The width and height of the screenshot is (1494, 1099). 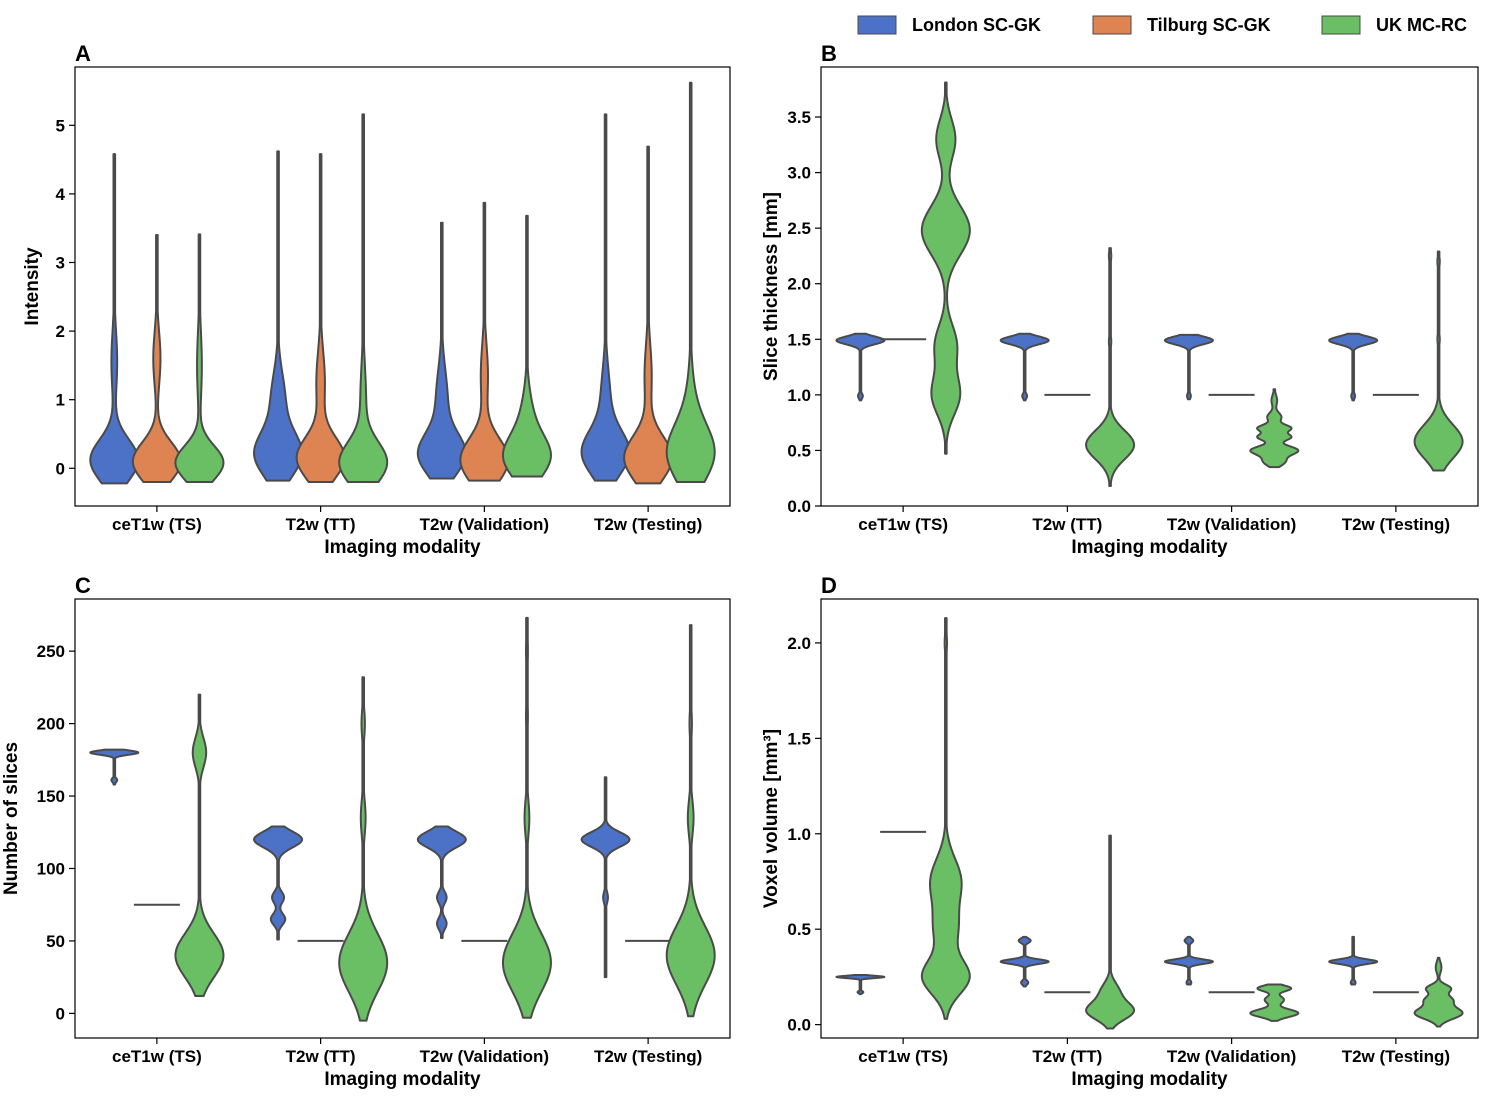 I want to click on panel-label: C, so click(x=83, y=585).